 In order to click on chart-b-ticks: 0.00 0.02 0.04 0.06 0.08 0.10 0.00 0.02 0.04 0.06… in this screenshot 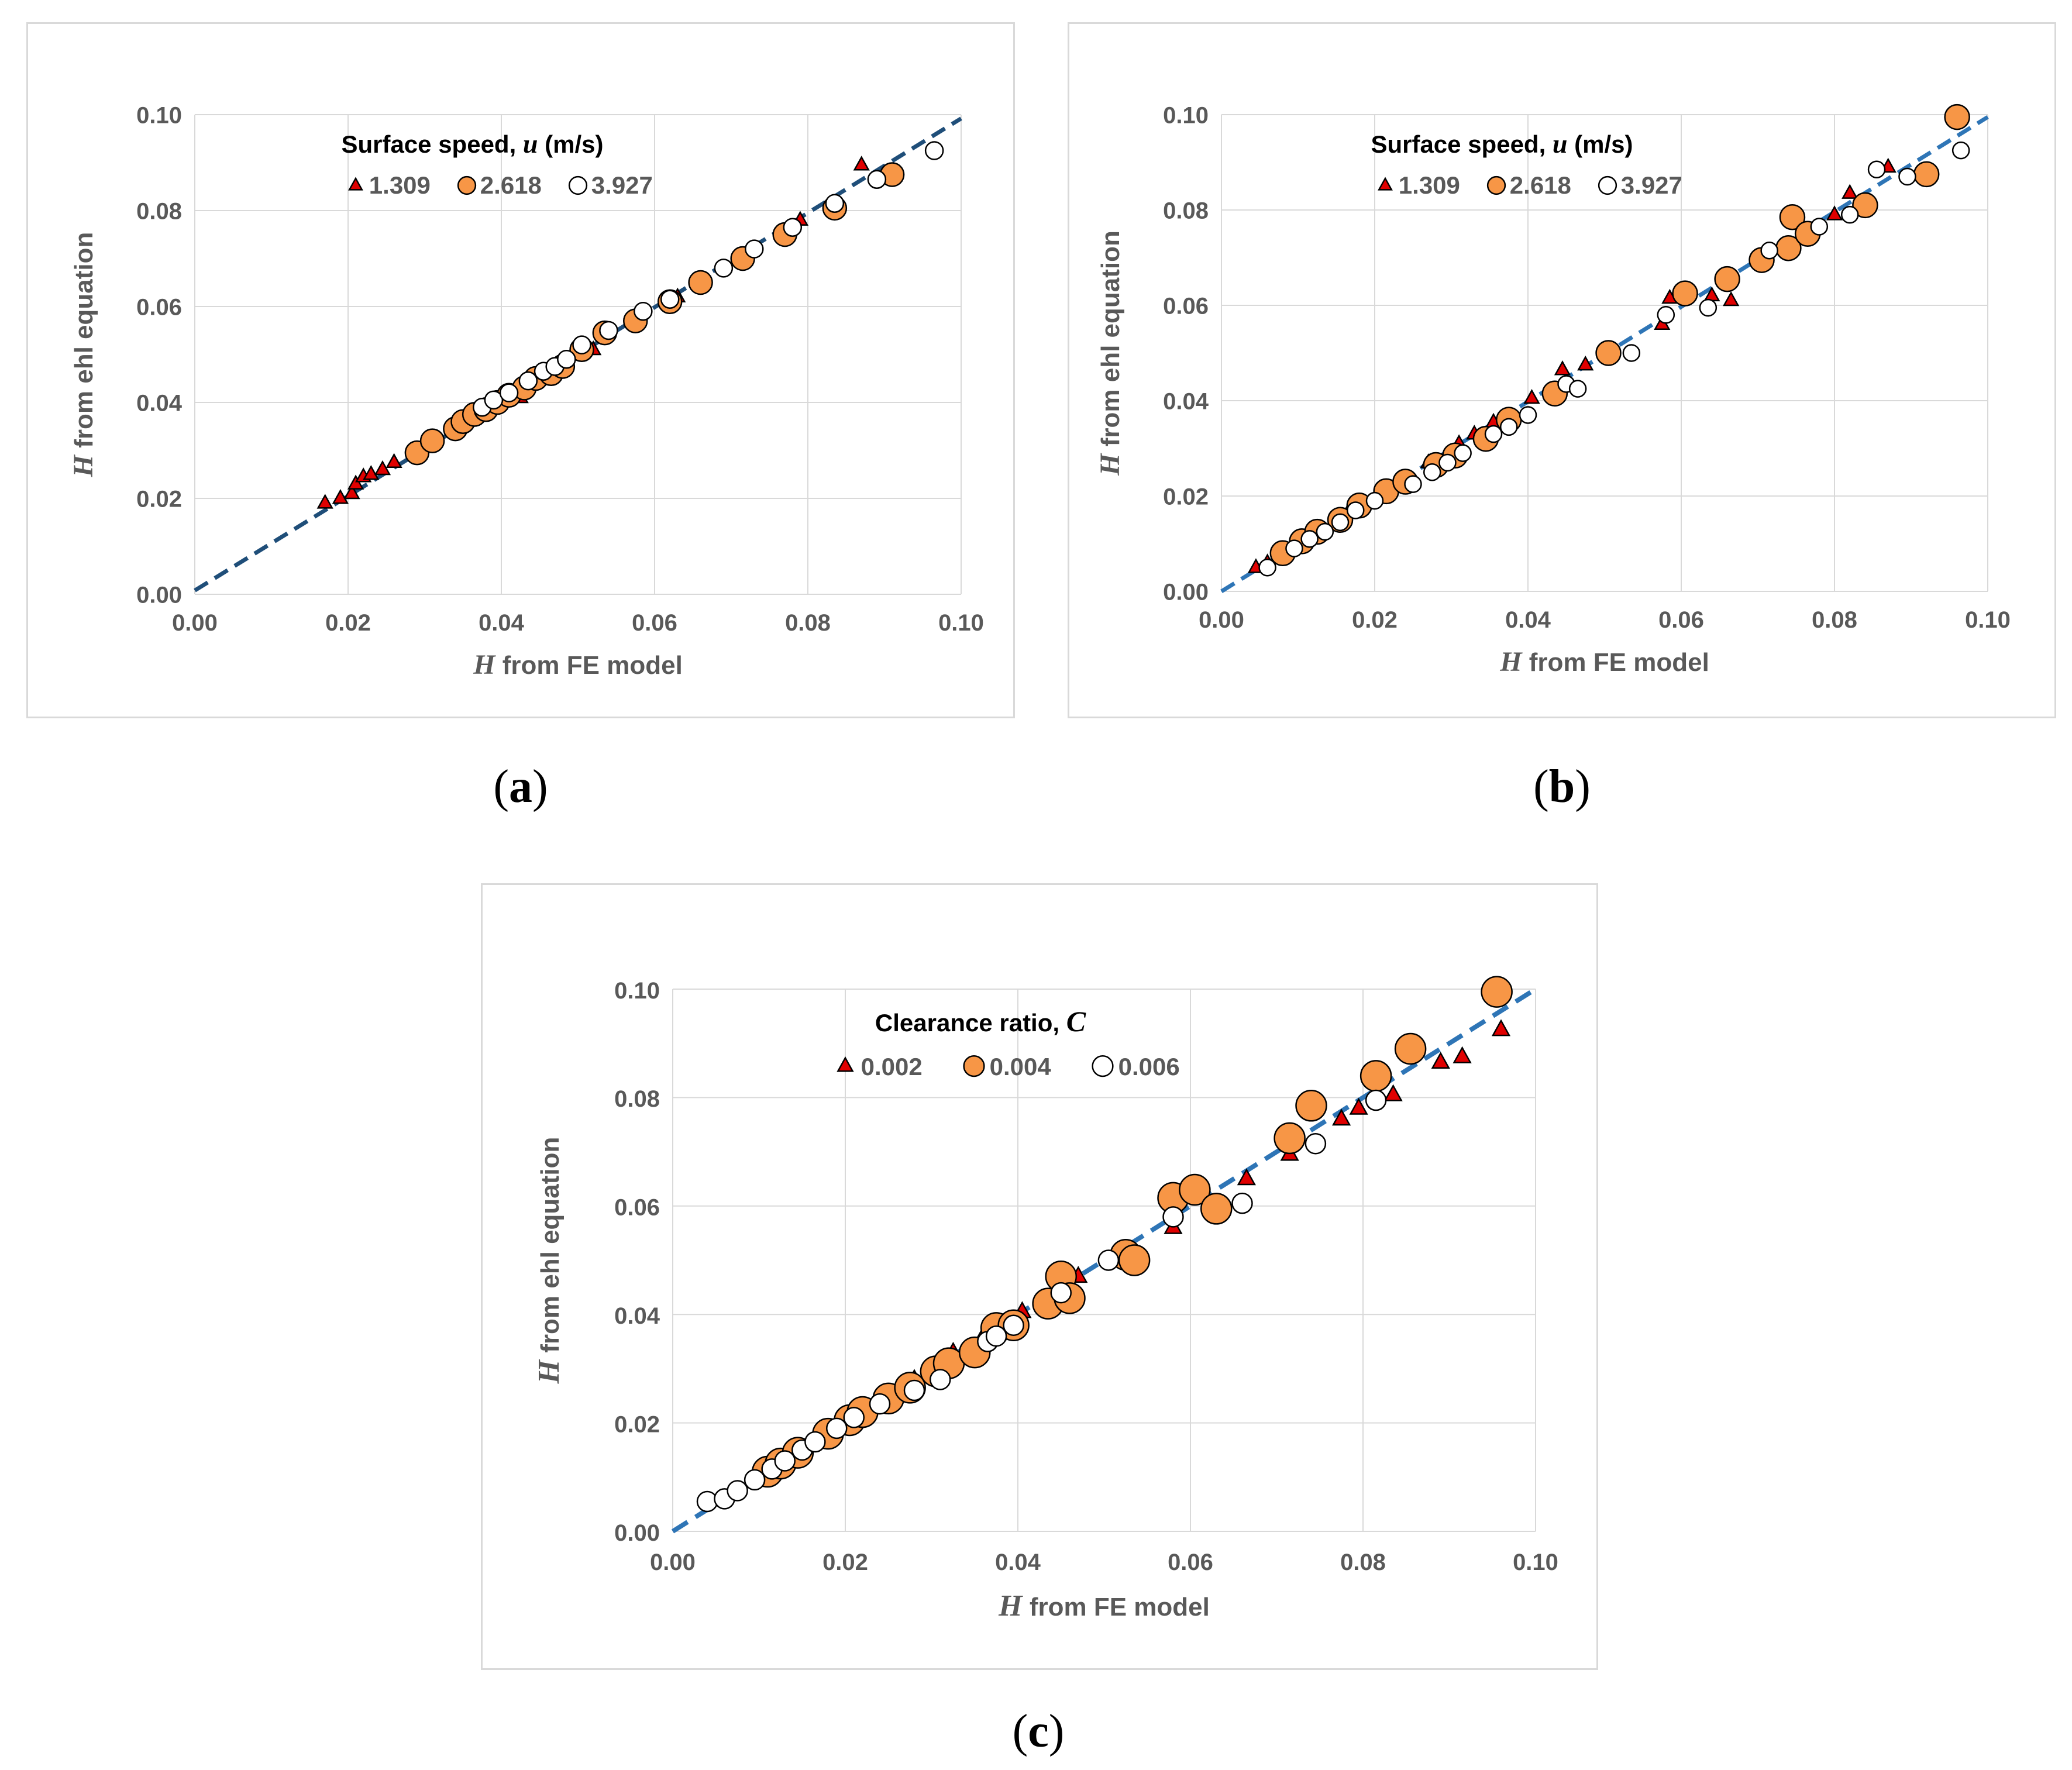, I will do `click(1587, 367)`.